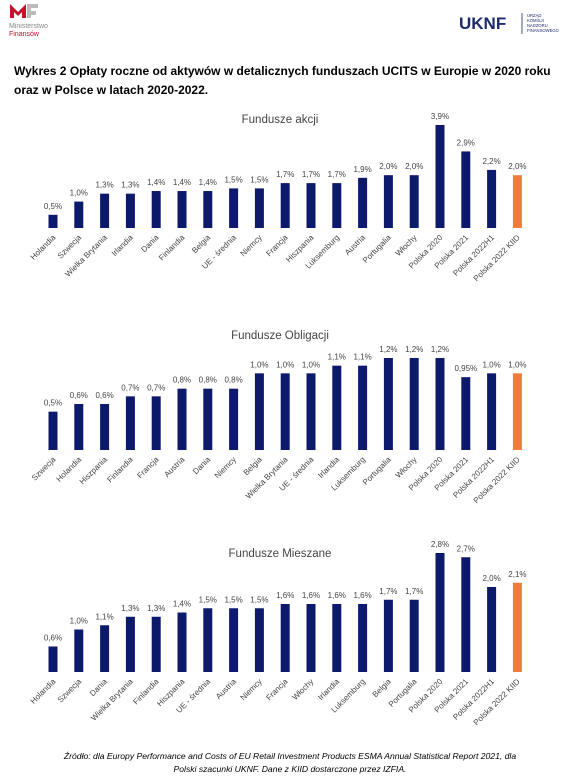 The width and height of the screenshot is (580, 784). I want to click on value-label: 1,9%, so click(362, 169).